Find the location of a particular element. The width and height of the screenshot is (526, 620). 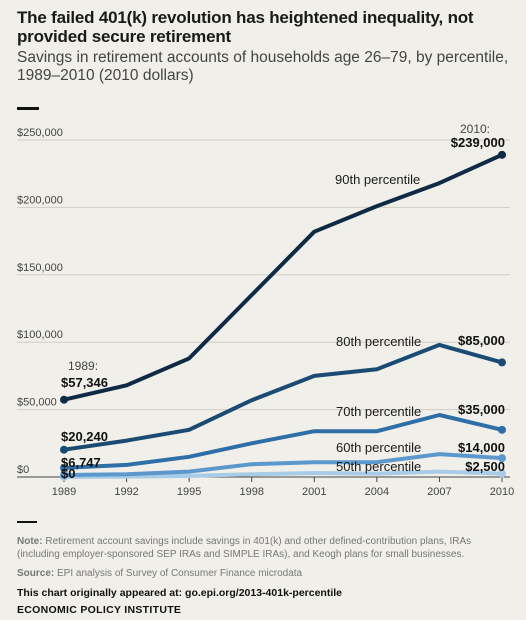

x-tick-label: 2007 is located at coordinates (439, 492).